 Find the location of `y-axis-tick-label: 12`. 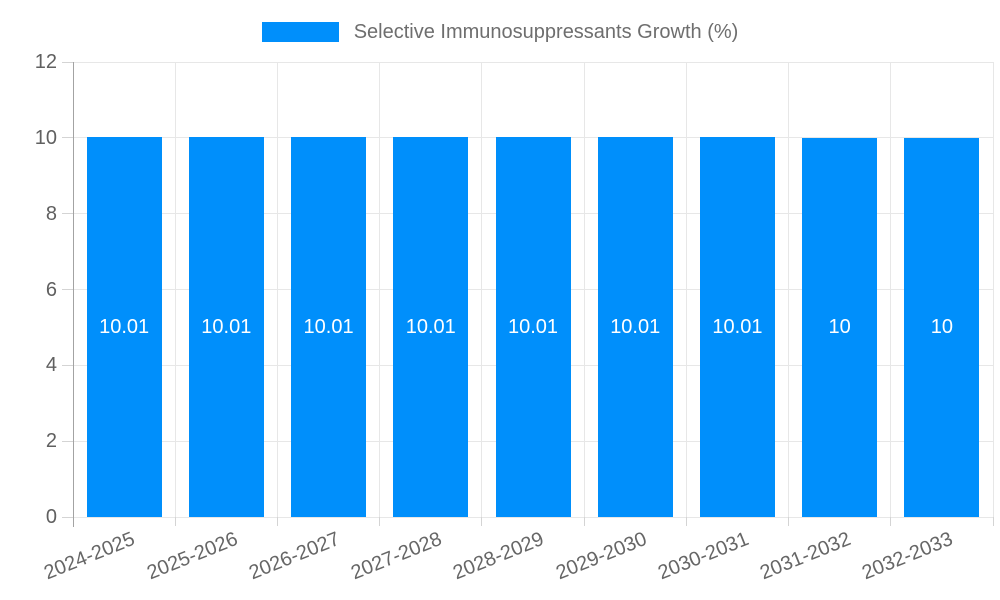

y-axis-tick-label: 12 is located at coordinates (45, 62).